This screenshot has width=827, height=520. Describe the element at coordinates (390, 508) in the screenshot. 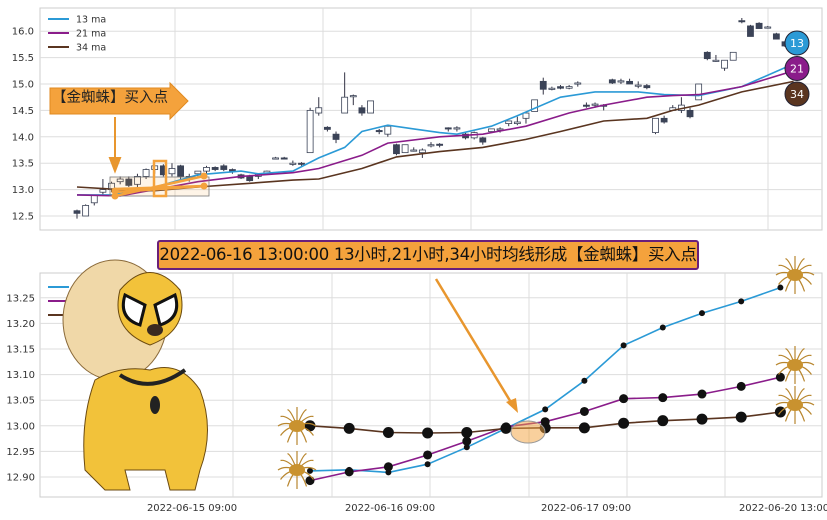

I see `x-tick-label: 2022-06-16 09:00` at that location.